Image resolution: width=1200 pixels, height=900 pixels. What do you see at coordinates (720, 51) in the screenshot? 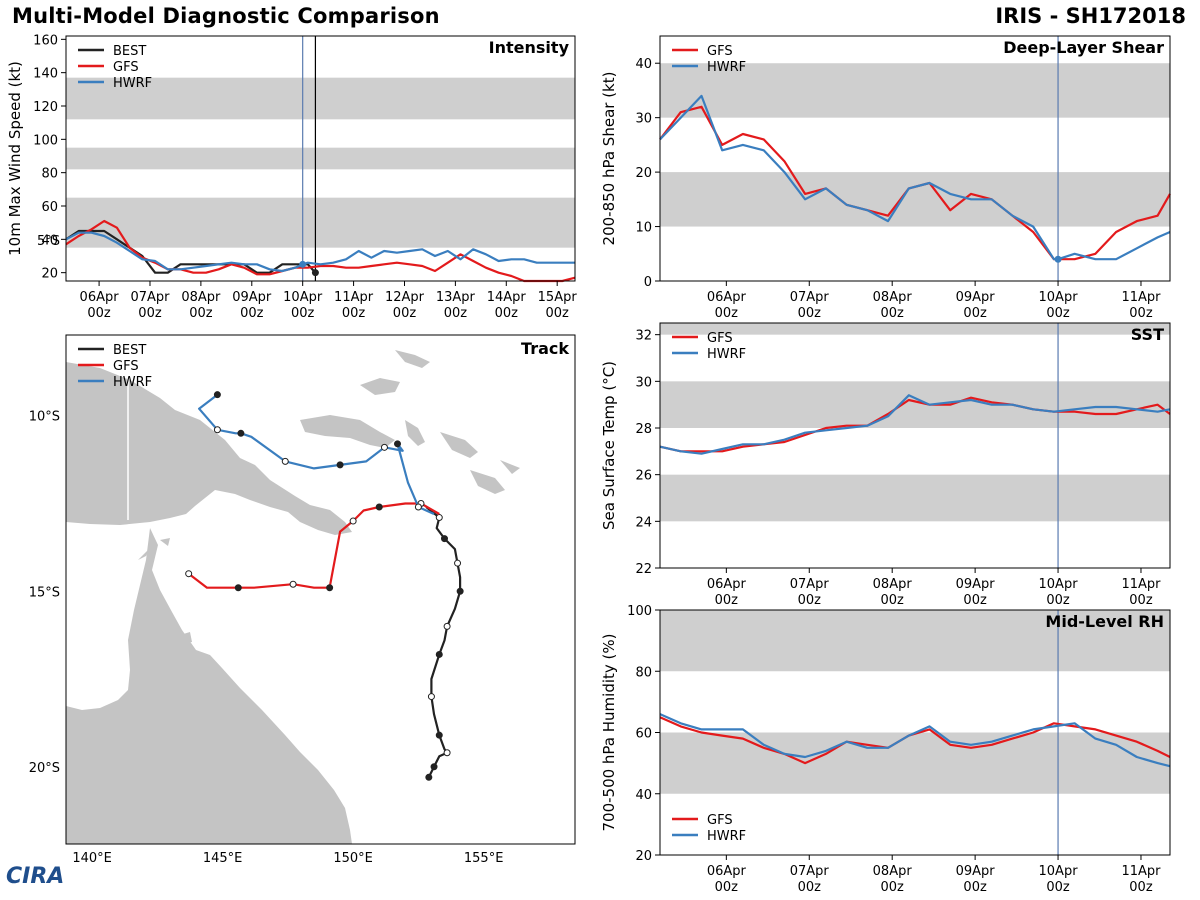
I see `shear-legend-label: GFS` at bounding box center [720, 51].